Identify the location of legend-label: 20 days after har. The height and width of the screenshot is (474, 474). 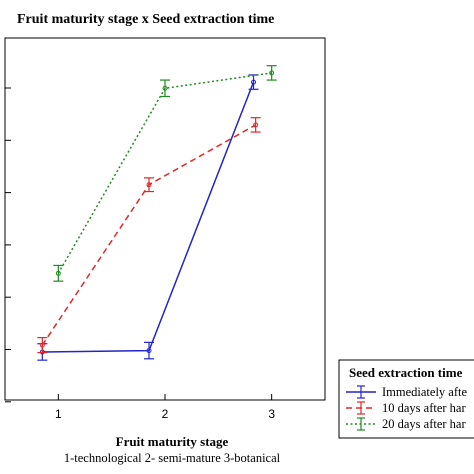
(424, 424).